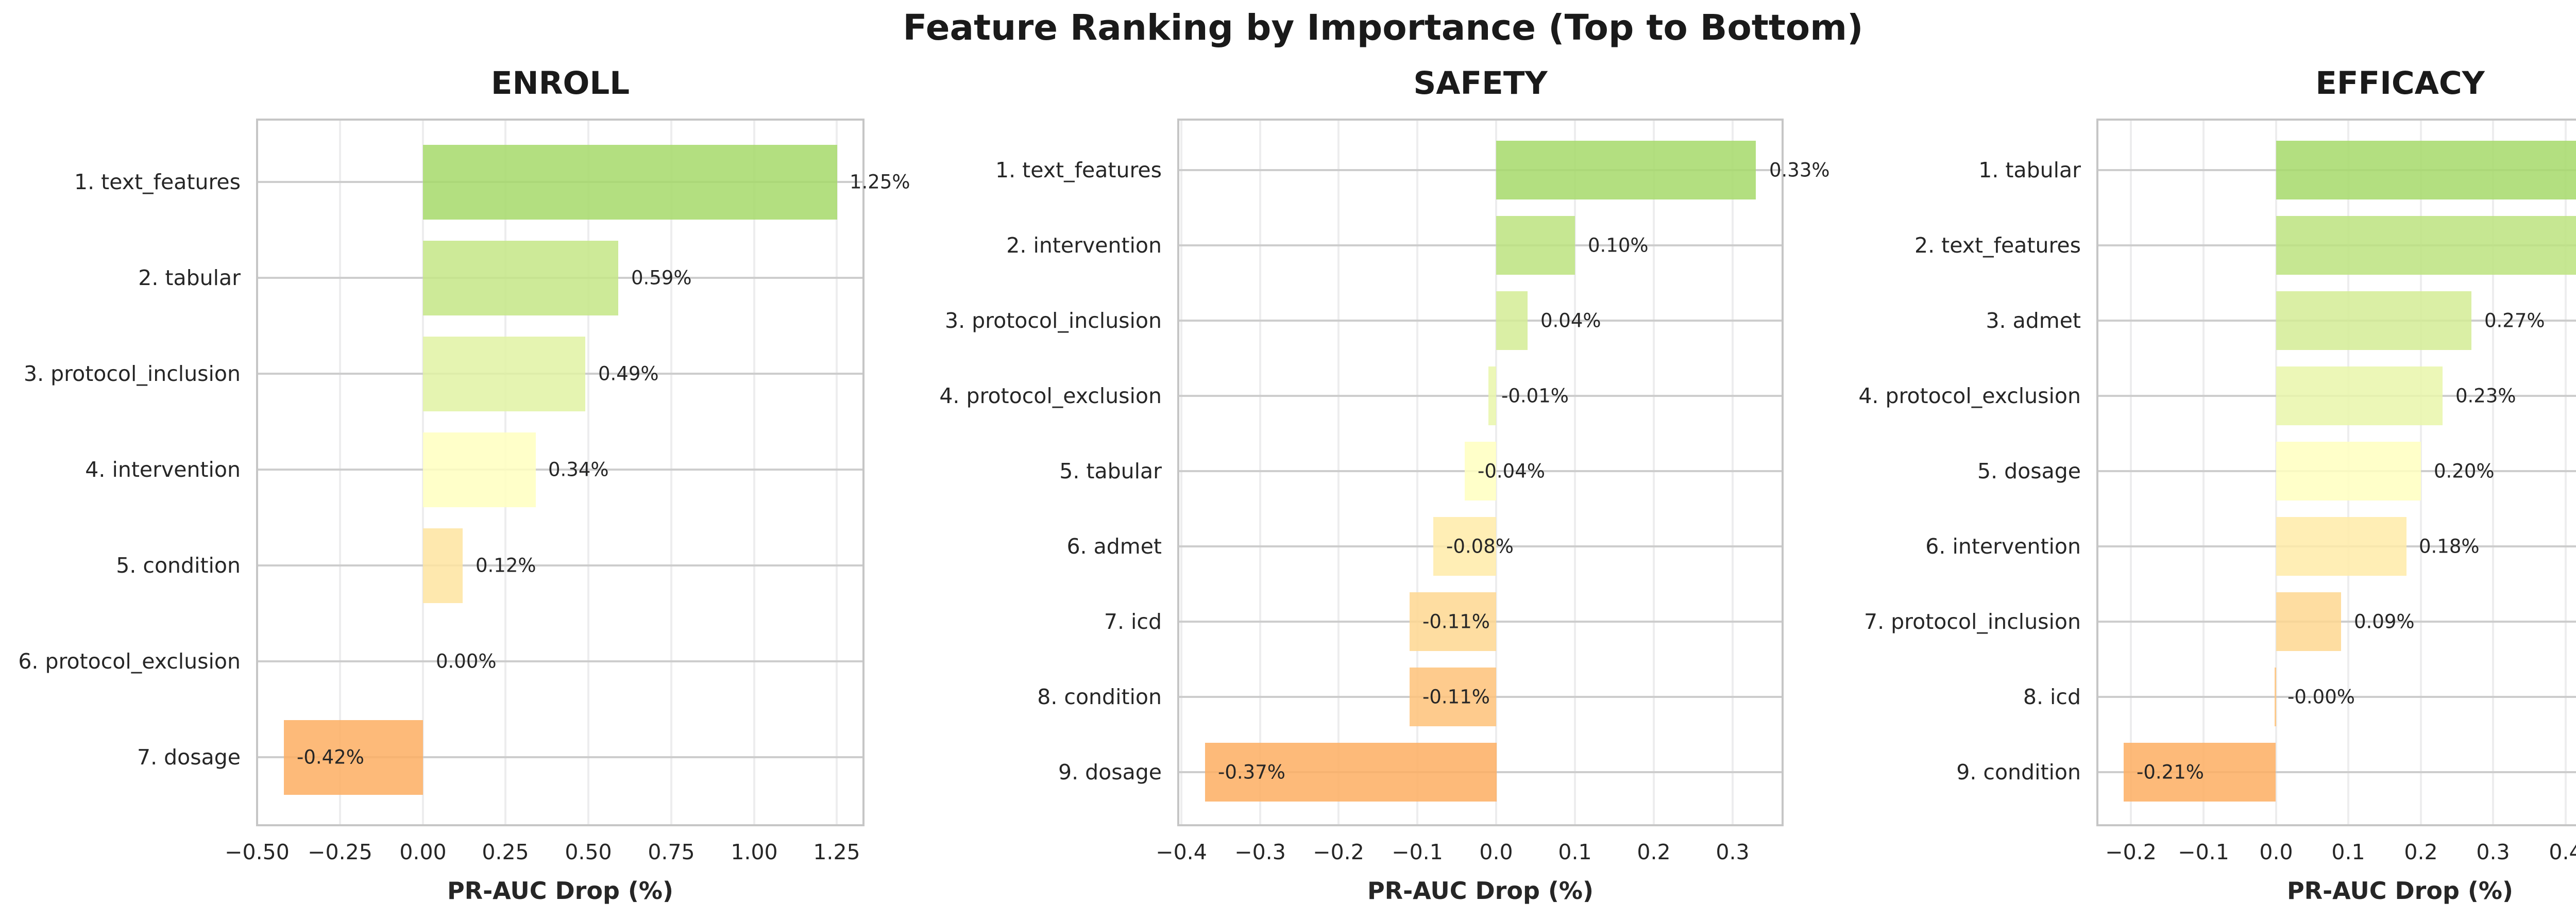  I want to click on x-axis-label-efficacy: PR-AUC Drop (%), so click(2400, 891).